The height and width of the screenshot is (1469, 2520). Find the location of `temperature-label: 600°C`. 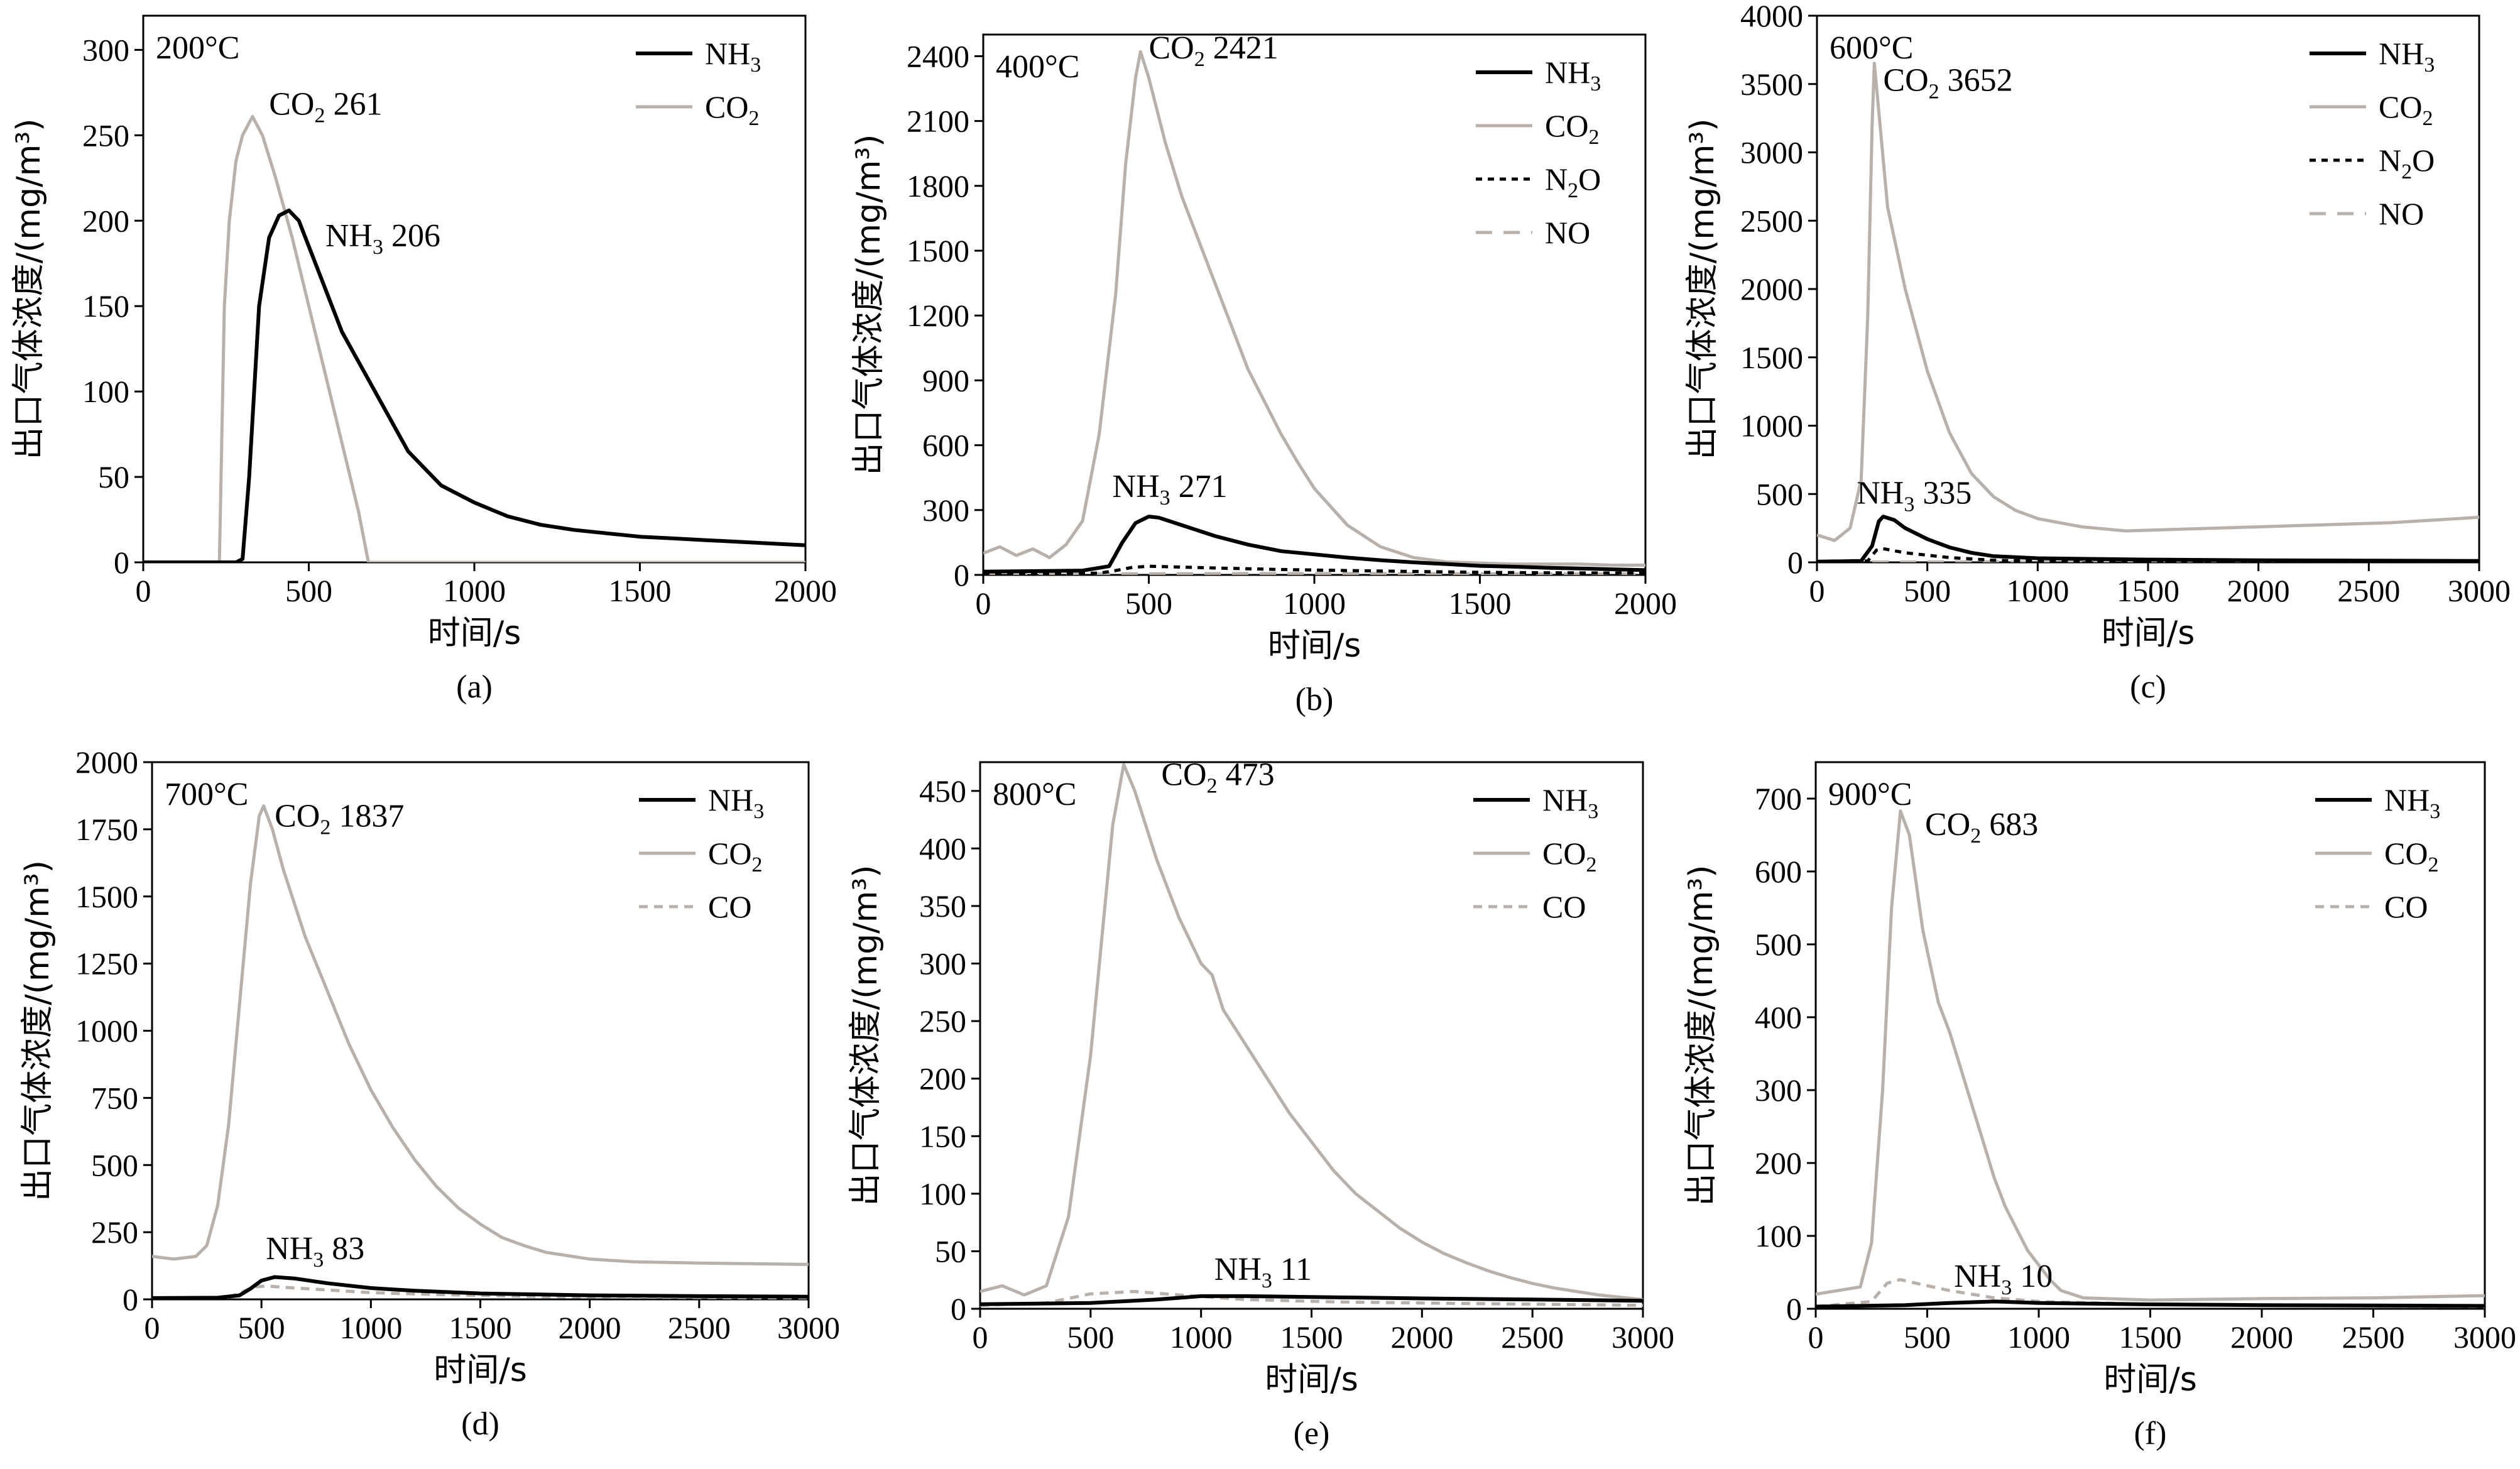

temperature-label: 600°C is located at coordinates (1871, 48).